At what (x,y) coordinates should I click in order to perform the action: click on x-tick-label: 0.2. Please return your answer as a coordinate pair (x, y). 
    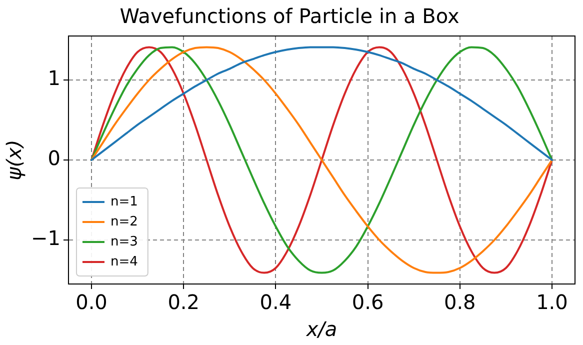
    Looking at the image, I should click on (184, 302).